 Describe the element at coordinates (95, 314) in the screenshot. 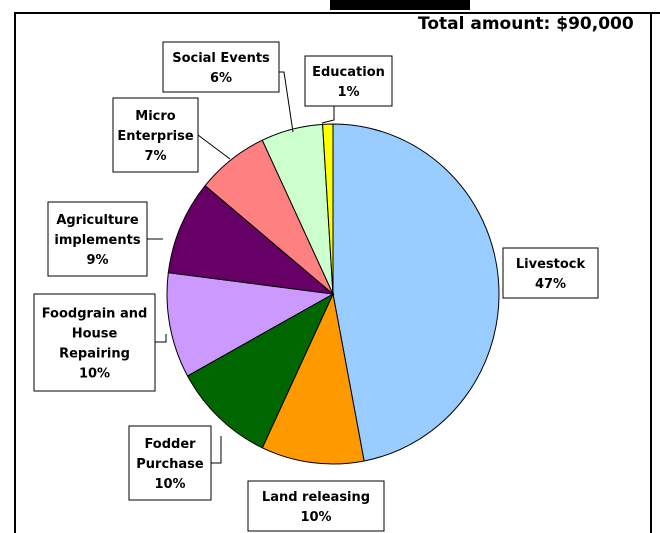

I see `slice-name-label: Foodgrain and` at that location.